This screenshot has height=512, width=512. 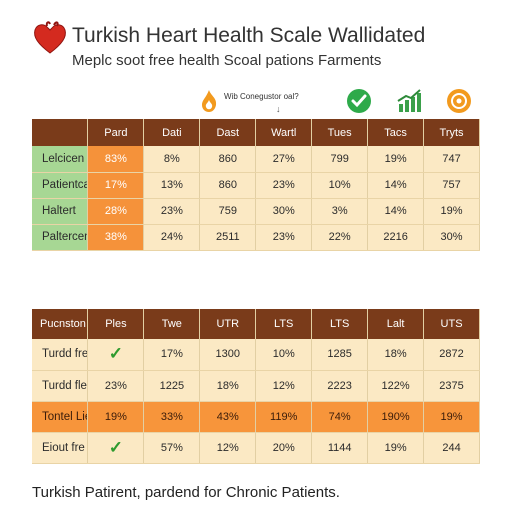 What do you see at coordinates (60, 355) in the screenshot?
I see `row-label: Turdd fre halt` at bounding box center [60, 355].